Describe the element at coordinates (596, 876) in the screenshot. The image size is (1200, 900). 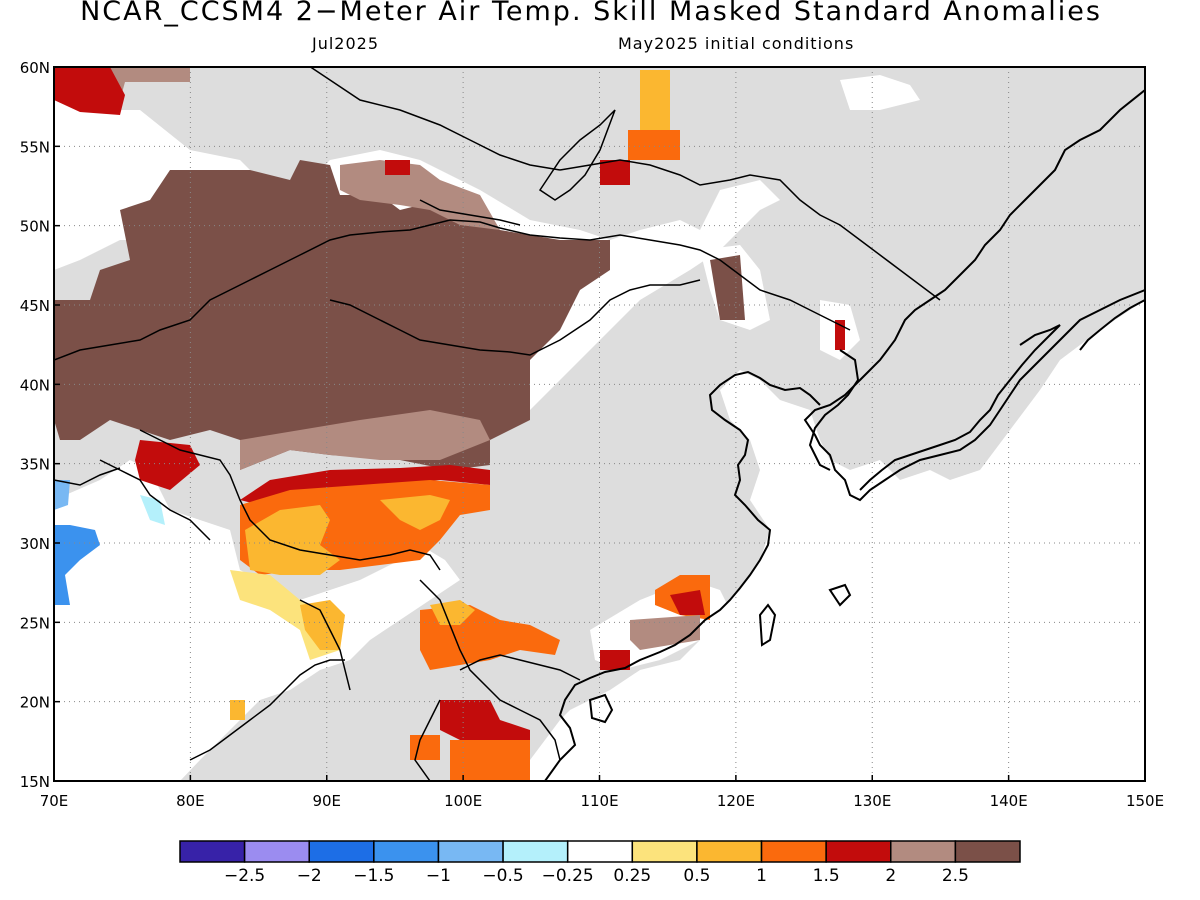
I see `colorbar-labels: −2.5 −2 −1.5 −1 −0.5 −0.25 0.25 0.5 1 1.5 2 2.5` at that location.